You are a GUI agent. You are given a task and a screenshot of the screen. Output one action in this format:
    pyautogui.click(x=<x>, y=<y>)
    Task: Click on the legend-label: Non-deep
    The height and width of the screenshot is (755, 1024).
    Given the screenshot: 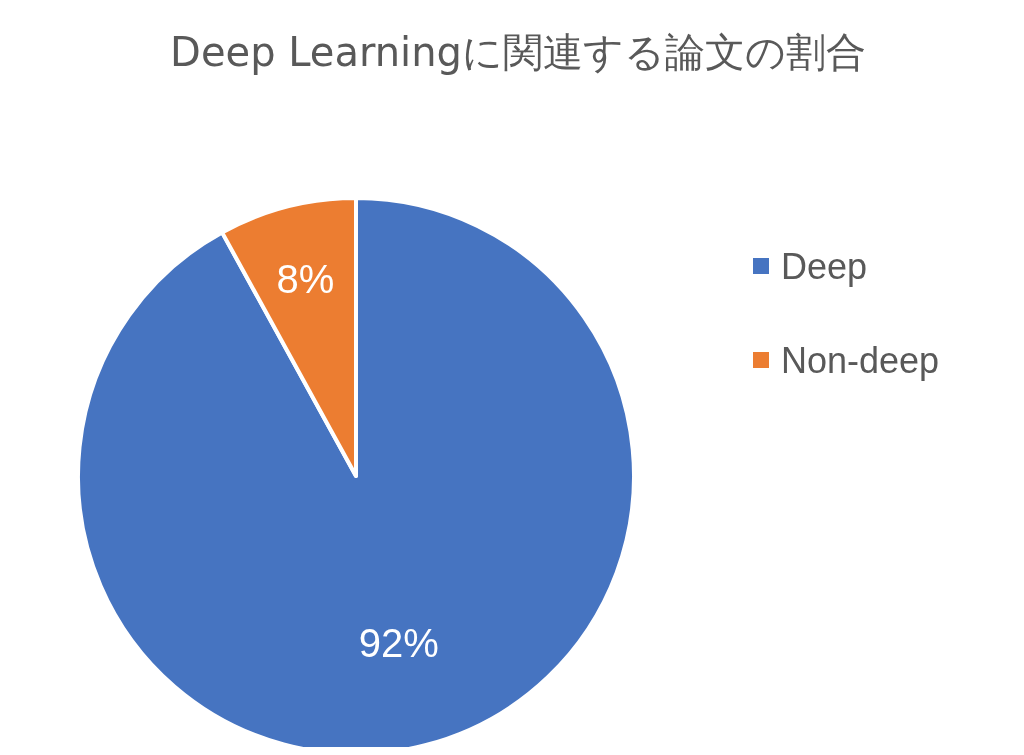 What is the action you would take?
    pyautogui.click(x=860, y=360)
    